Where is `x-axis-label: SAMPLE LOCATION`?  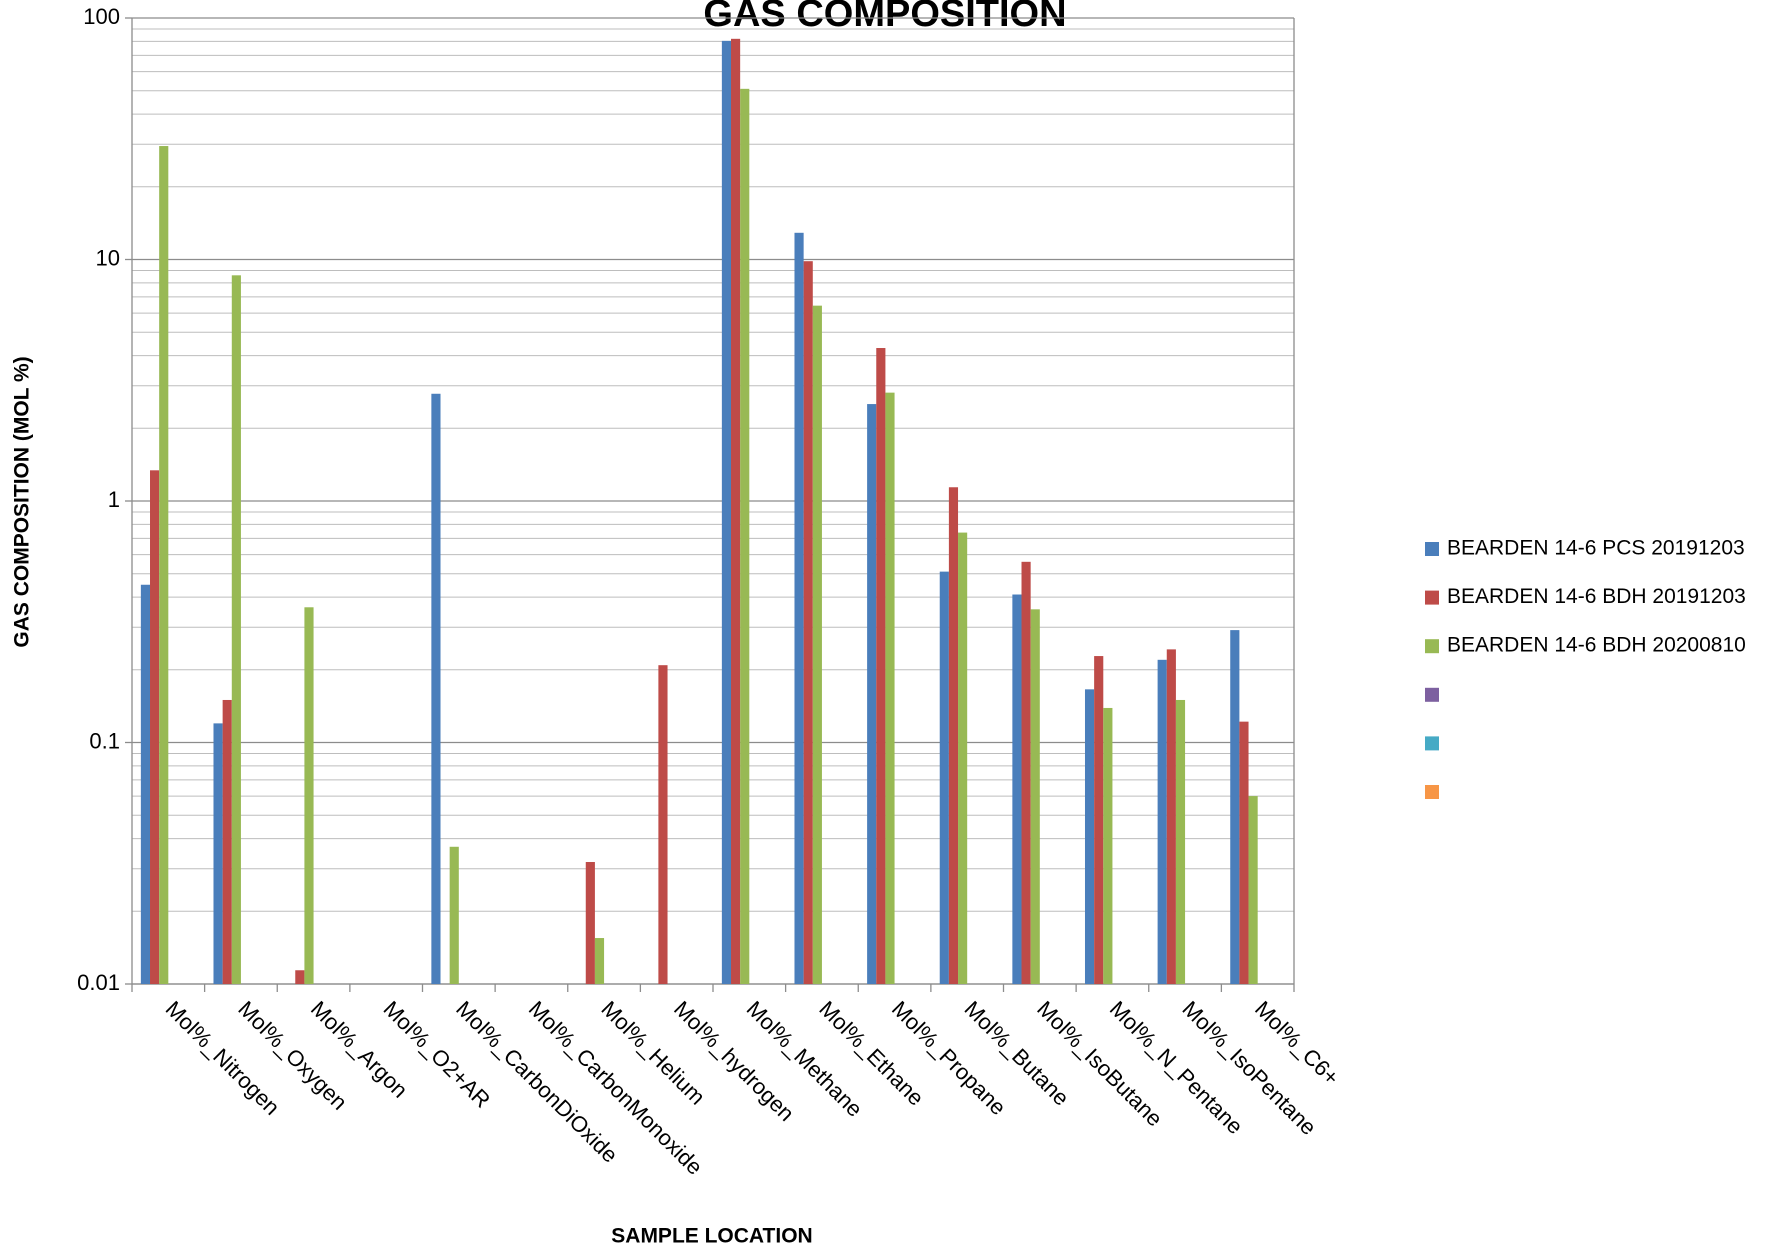
x-axis-label: SAMPLE LOCATION is located at coordinates (711, 1236).